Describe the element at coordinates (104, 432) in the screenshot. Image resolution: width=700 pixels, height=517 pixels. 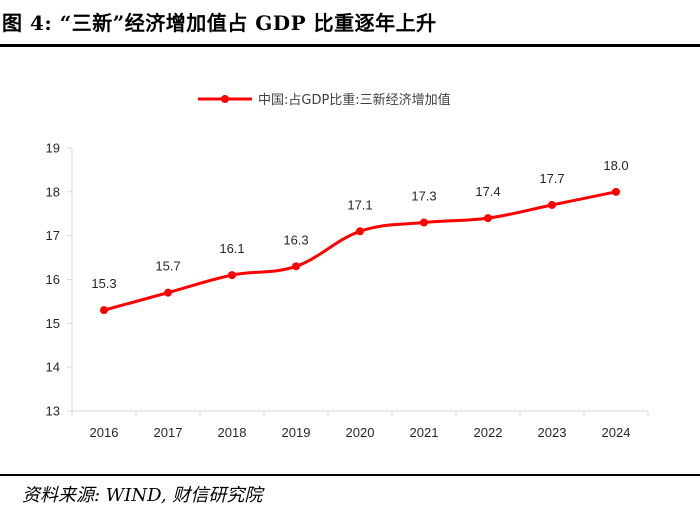
I see `x-tick-label: 2016` at that location.